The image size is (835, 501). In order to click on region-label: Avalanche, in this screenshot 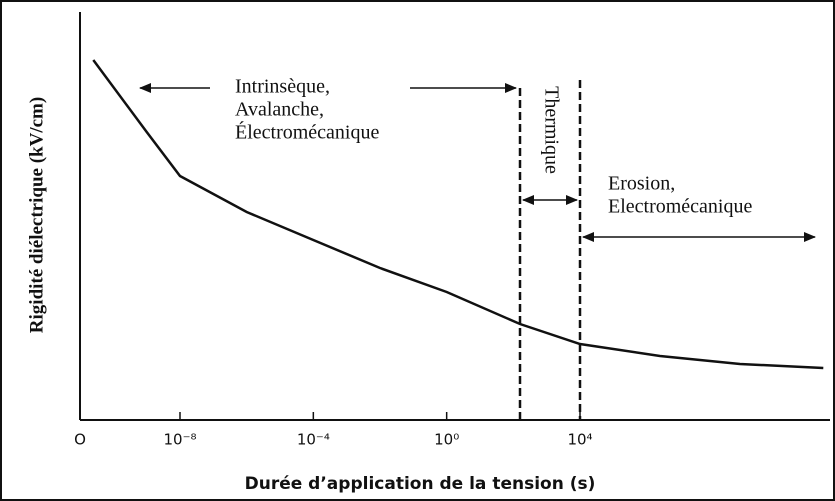, I will do `click(279, 110)`.